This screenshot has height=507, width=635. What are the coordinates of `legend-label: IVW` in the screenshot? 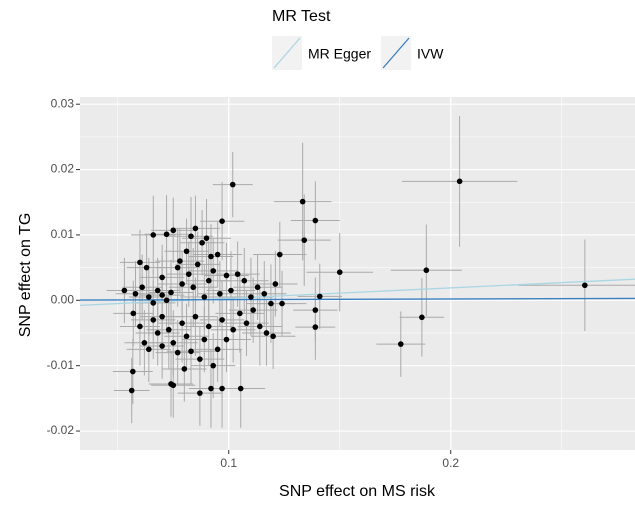 It's located at (430, 54).